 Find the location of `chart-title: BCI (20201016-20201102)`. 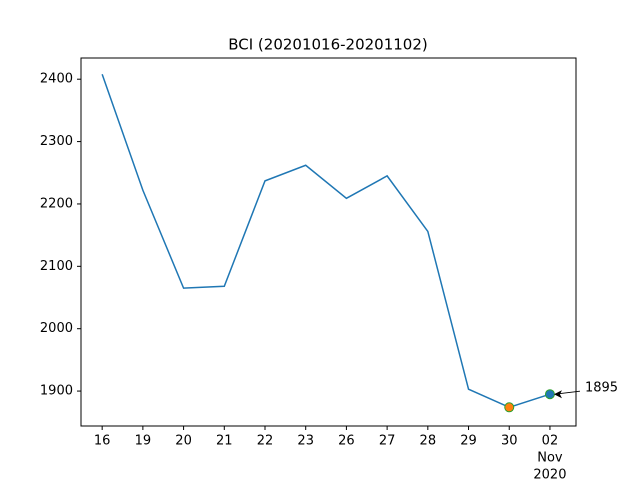

chart-title: BCI (20201016-20201102) is located at coordinates (328, 45).